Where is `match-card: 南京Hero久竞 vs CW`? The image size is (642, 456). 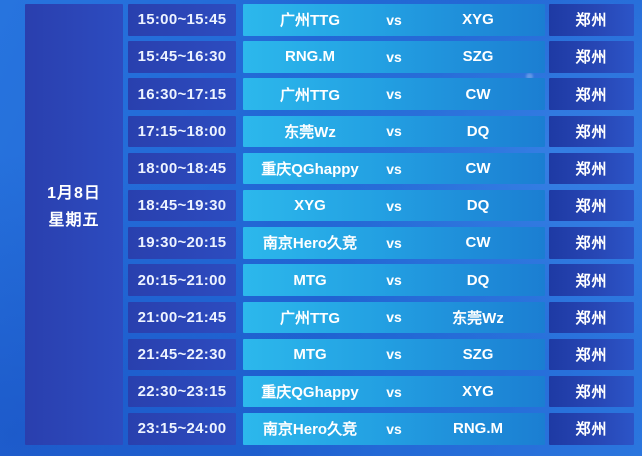
match-card: 南京Hero久竞 vs CW is located at coordinates (394, 243).